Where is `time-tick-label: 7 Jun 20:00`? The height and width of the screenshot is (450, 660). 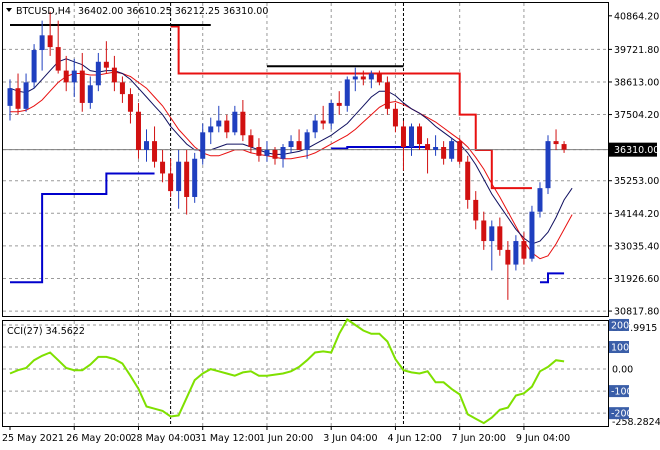 time-tick-label: 7 Jun 20:00 is located at coordinates (479, 438).